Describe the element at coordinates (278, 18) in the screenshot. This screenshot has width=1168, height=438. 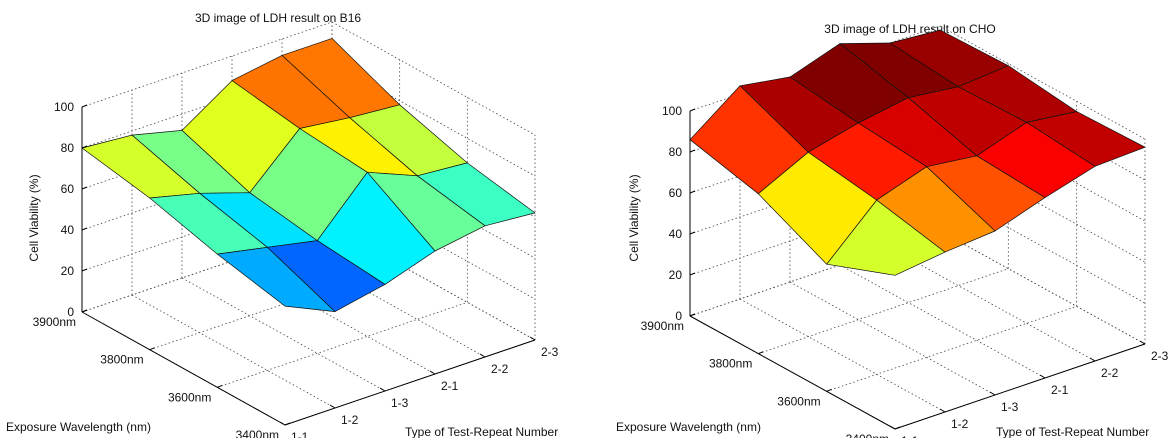
I see `chart-title: 3D image of LDH result on B16` at that location.